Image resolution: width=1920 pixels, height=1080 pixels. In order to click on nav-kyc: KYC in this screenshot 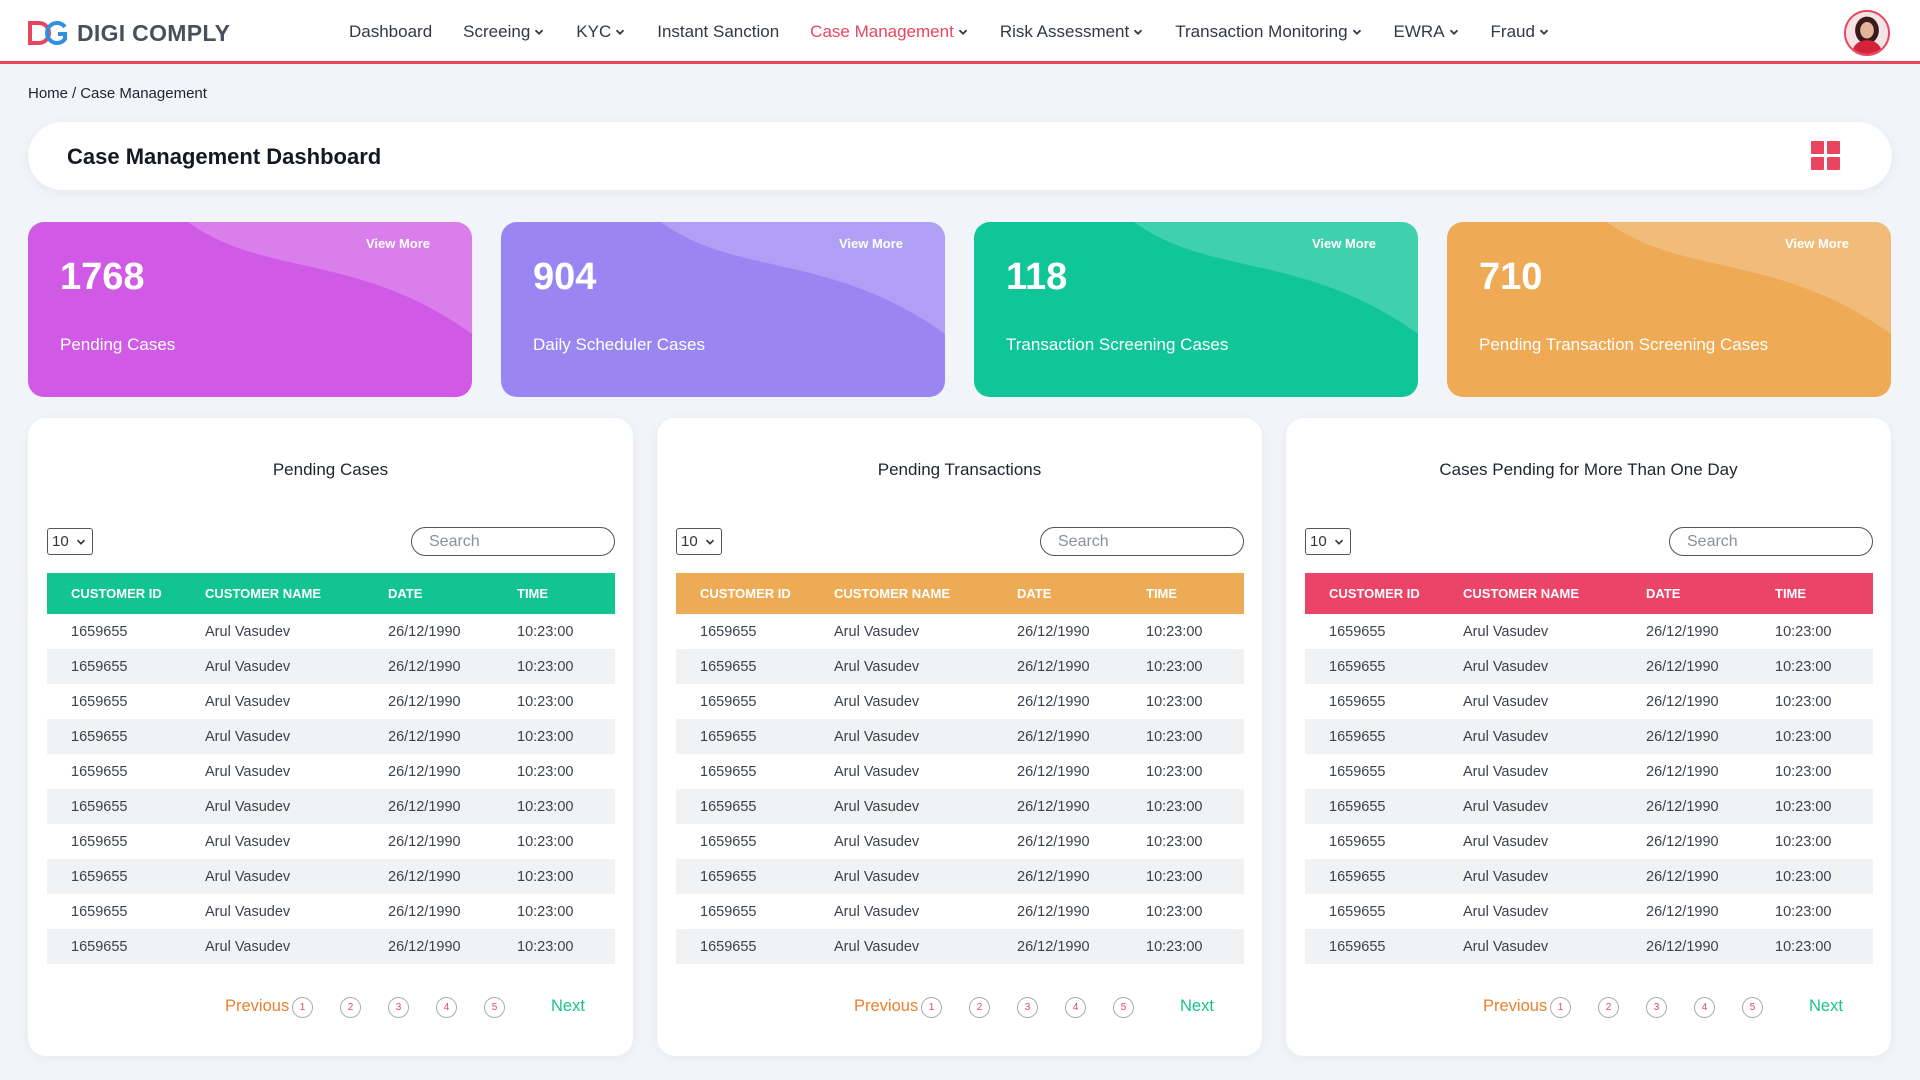, I will do `click(601, 32)`.